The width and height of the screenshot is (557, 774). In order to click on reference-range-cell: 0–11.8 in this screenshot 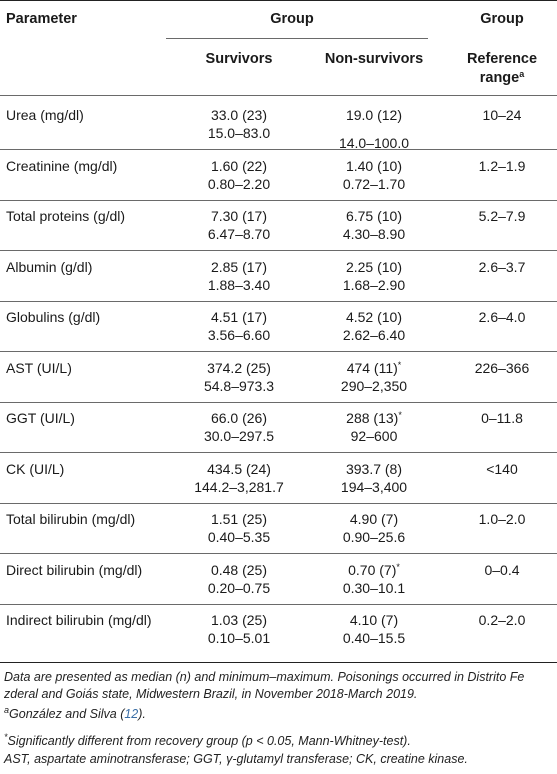, I will do `click(502, 418)`.